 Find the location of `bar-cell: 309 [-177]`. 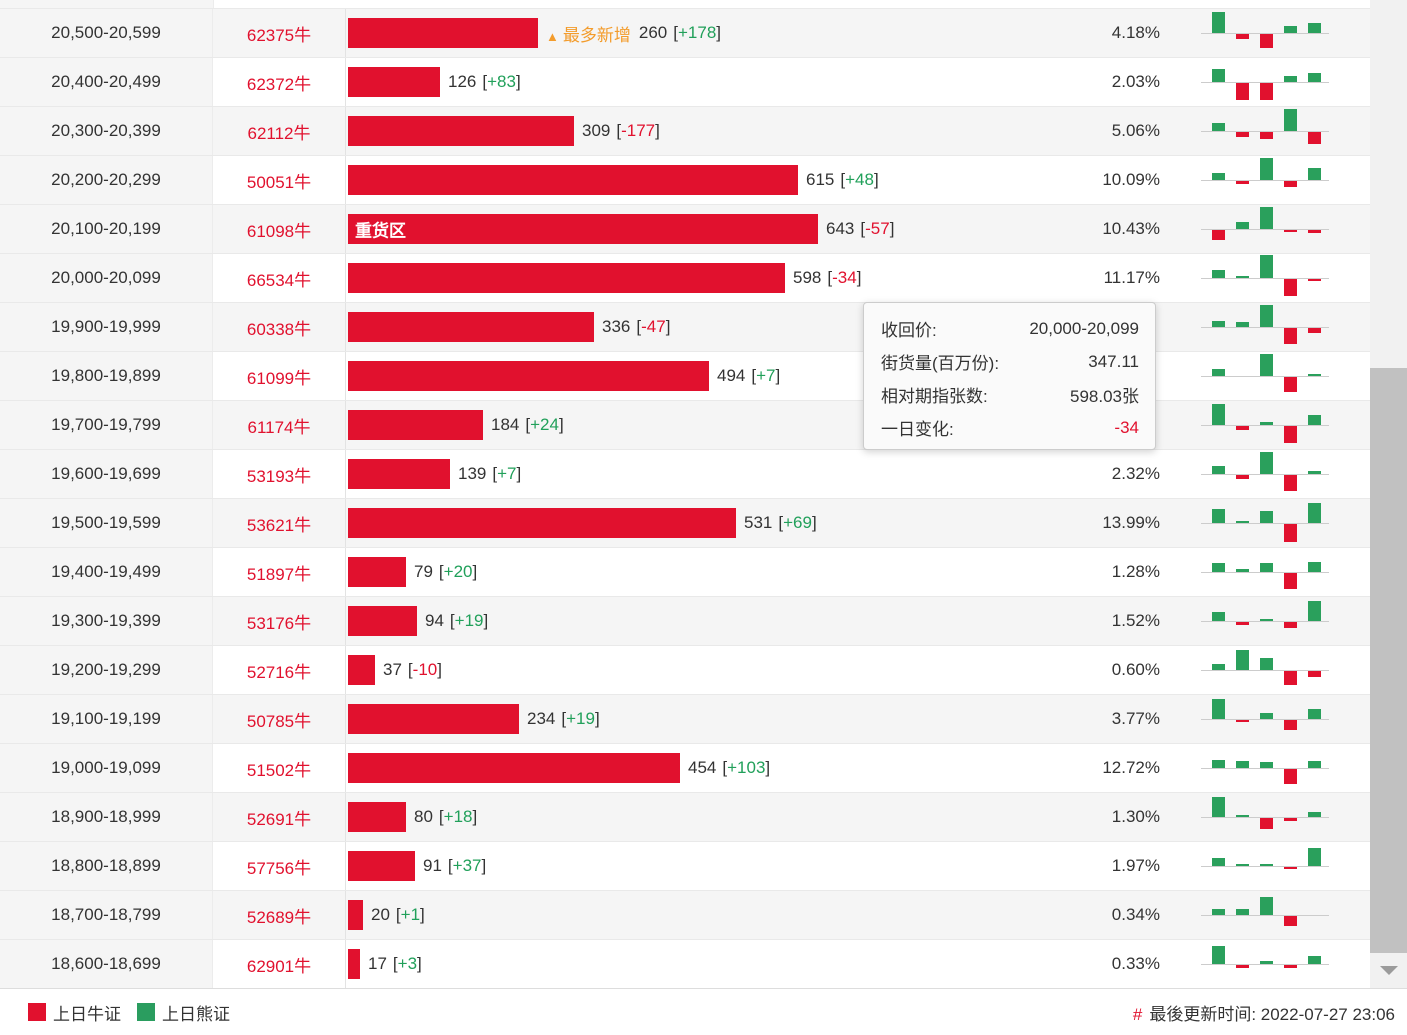

bar-cell: 309 [-177] is located at coordinates (622, 131).